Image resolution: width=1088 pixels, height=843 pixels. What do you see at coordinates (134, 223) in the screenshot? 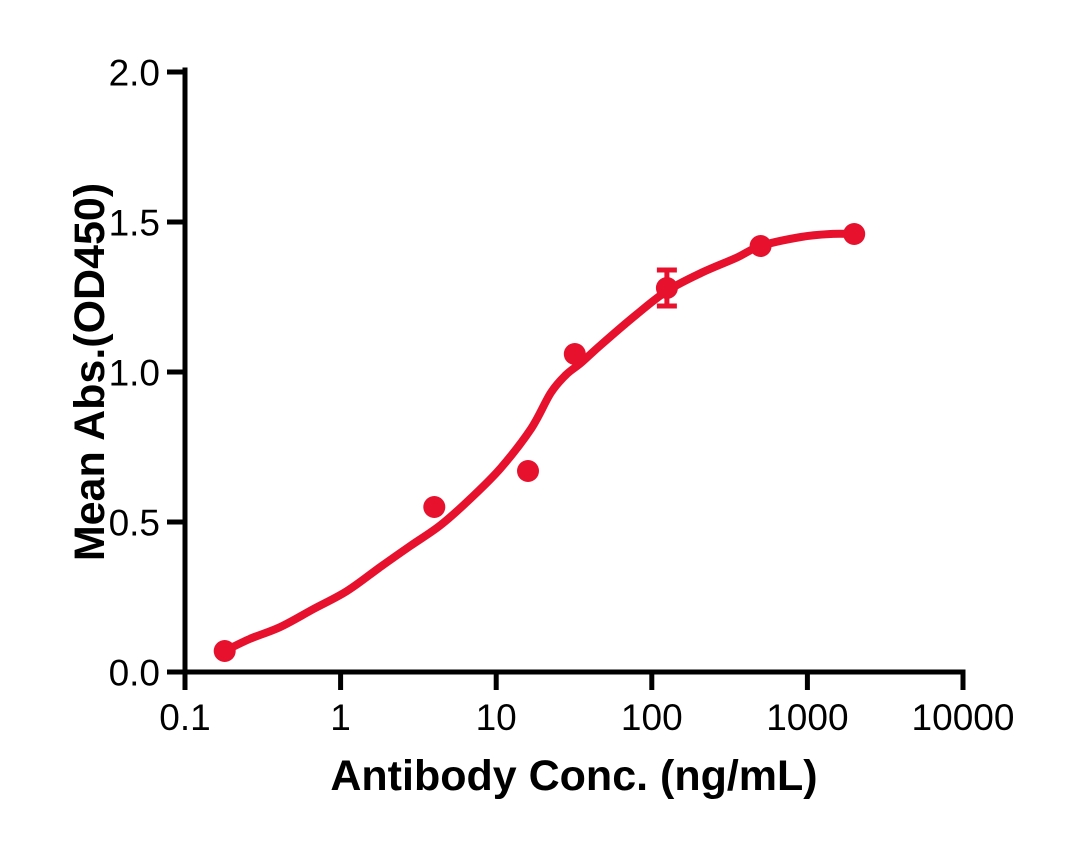
I see `y-tick-label: 1.5` at bounding box center [134, 223].